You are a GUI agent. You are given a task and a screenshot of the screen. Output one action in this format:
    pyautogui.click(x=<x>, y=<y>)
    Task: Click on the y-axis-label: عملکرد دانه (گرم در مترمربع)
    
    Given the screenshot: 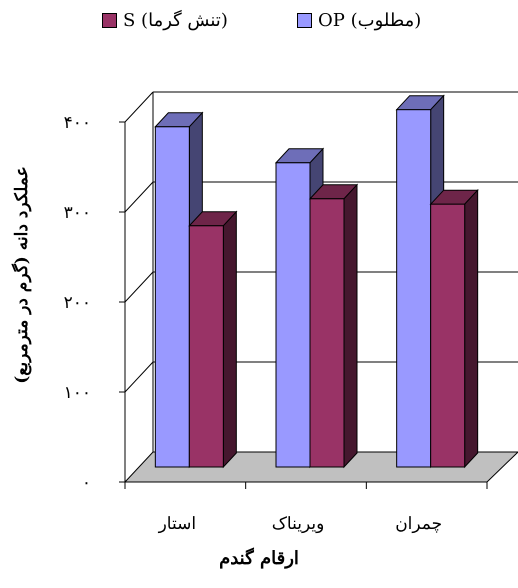 What is the action you would take?
    pyautogui.click(x=22, y=275)
    